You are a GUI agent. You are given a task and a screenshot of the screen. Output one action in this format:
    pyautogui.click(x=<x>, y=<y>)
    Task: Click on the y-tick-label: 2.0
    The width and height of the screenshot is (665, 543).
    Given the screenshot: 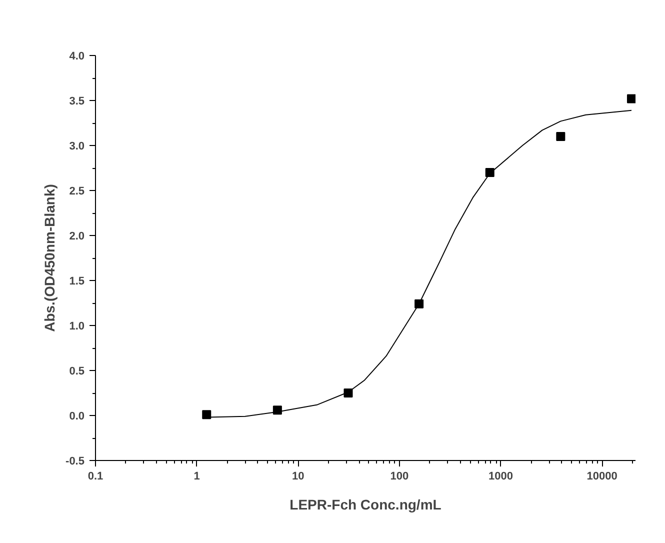 What is the action you would take?
    pyautogui.click(x=77, y=236)
    